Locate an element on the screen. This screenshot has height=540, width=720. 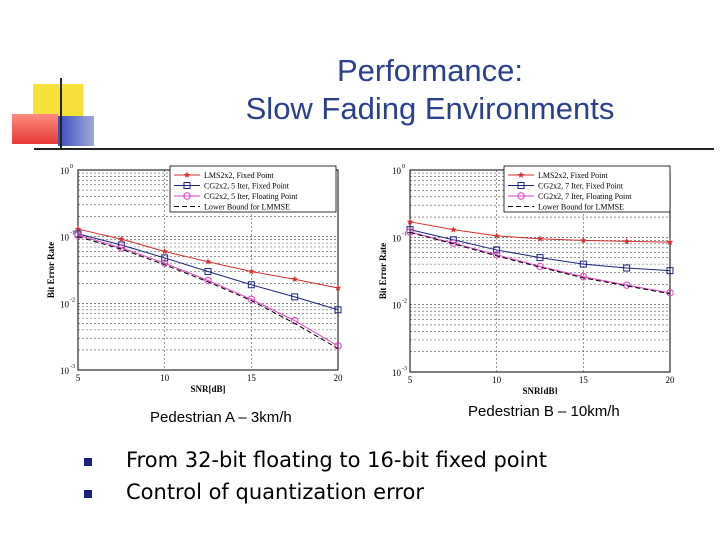
y-tick-exponent: -2 is located at coordinates (404, 302).